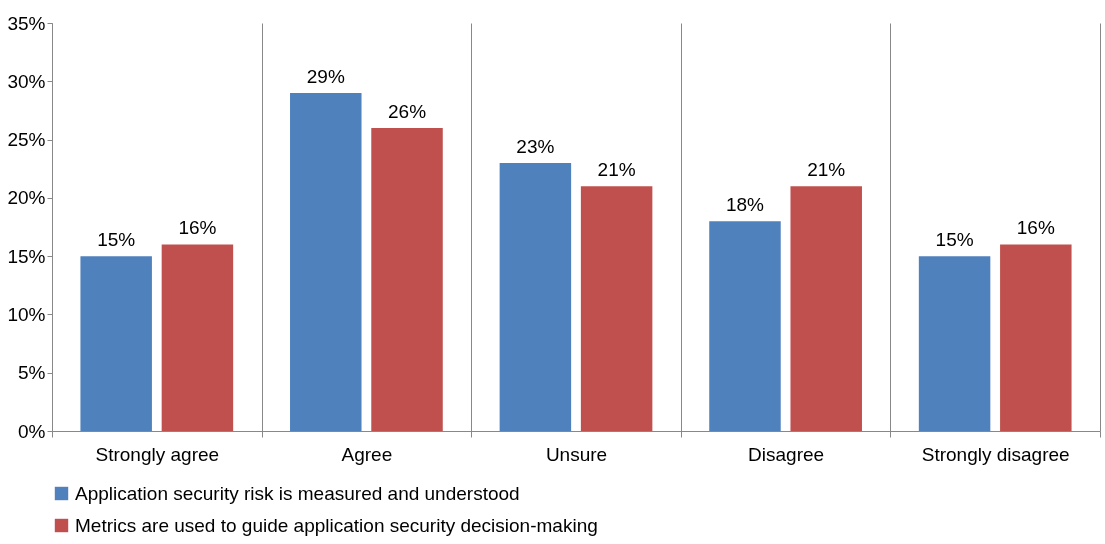 This screenshot has height=544, width=1105. What do you see at coordinates (32, 373) in the screenshot?
I see `y-tick-label: 5%` at bounding box center [32, 373].